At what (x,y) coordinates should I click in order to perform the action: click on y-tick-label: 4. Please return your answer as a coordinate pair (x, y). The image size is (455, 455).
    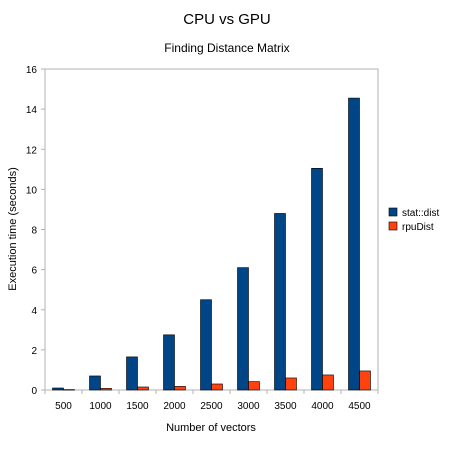
    Looking at the image, I should click on (34, 311).